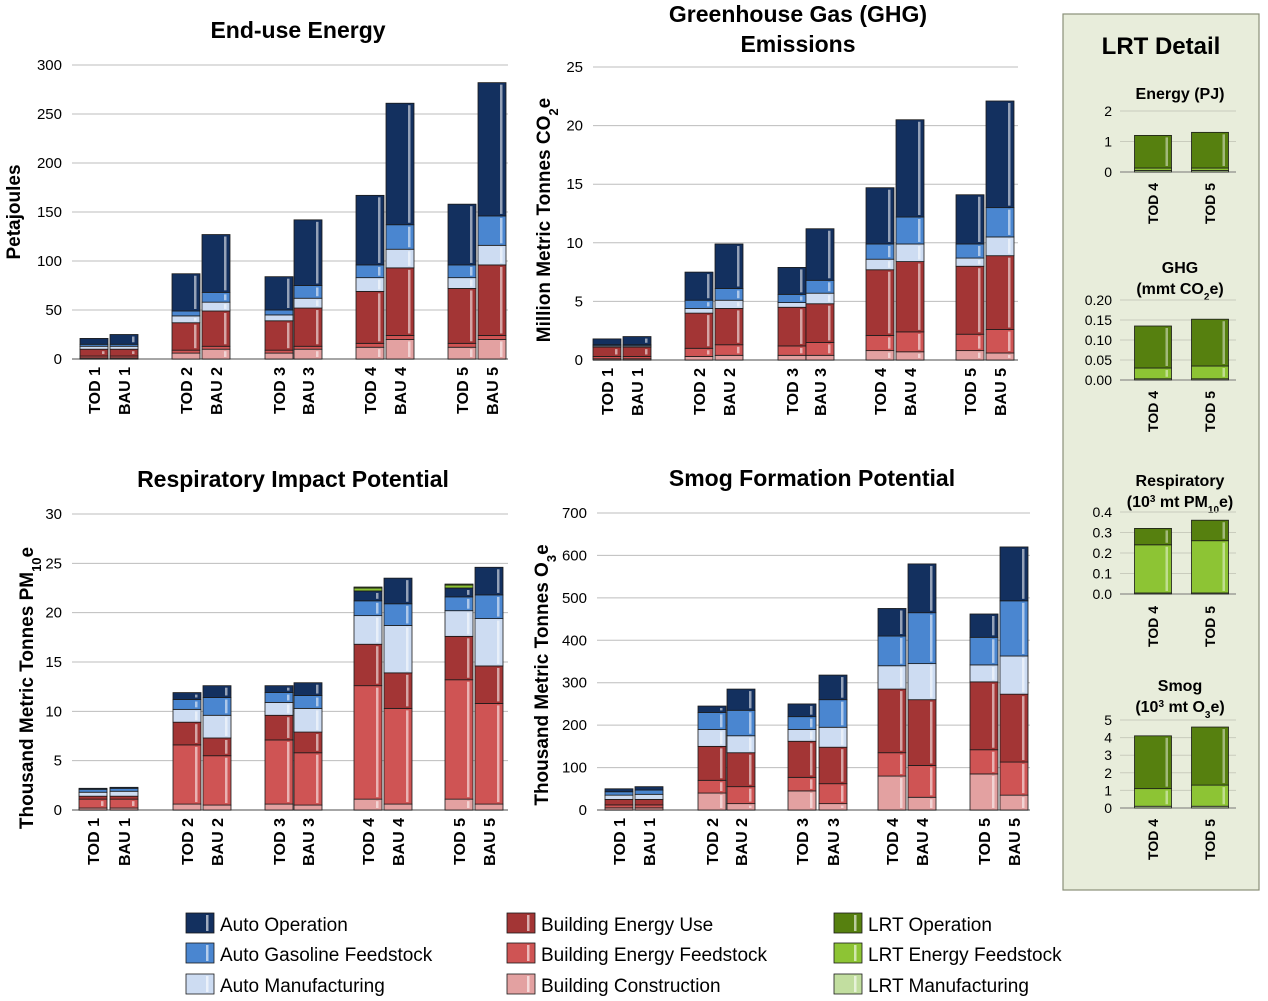 Image resolution: width=1268 pixels, height=1001 pixels. Describe the element at coordinates (1103, 512) in the screenshot. I see `lrt-y-tick-label: 0.4` at that location.